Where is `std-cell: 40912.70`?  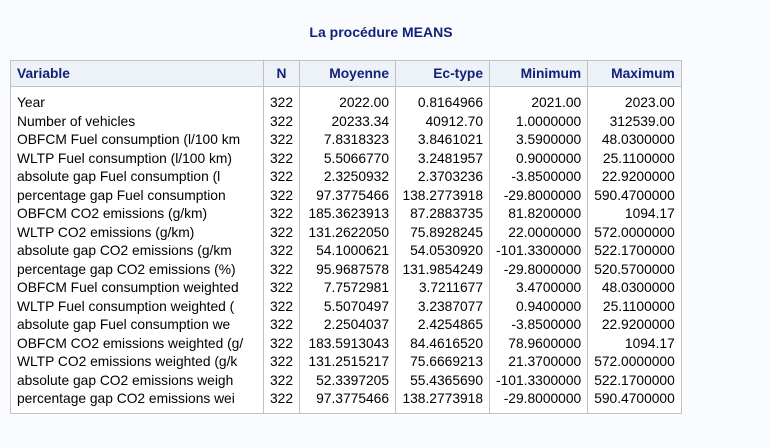 std-cell: 40912.70 is located at coordinates (454, 121).